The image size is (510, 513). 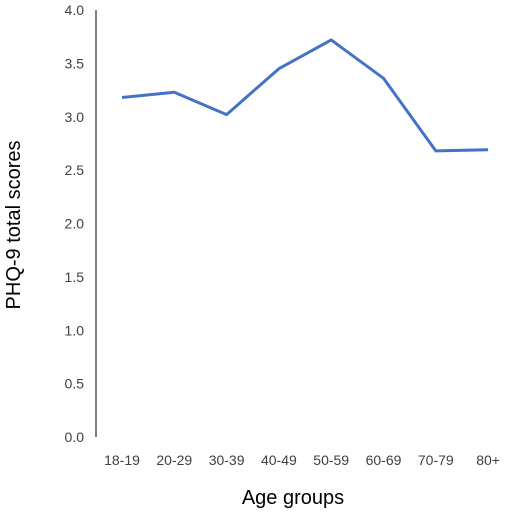 What do you see at coordinates (14, 225) in the screenshot?
I see `y-axis-title: PHQ-9 total scores` at bounding box center [14, 225].